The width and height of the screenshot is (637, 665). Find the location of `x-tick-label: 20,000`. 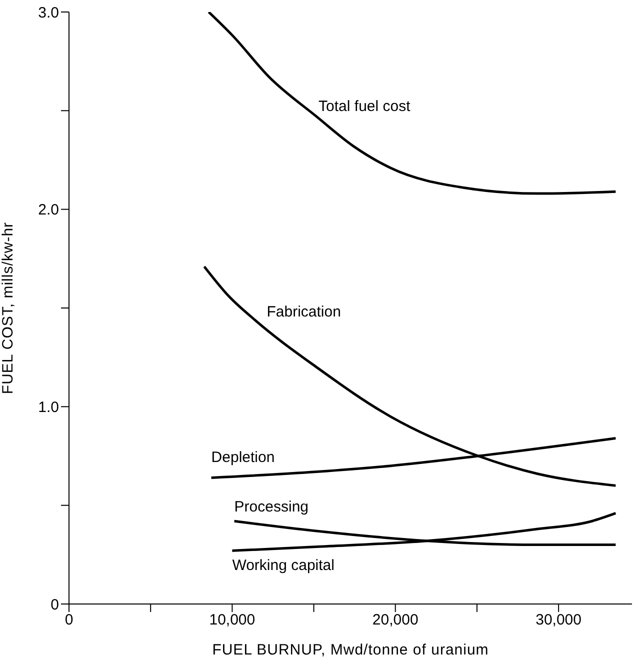

x-tick-label: 20,000 is located at coordinates (395, 620).